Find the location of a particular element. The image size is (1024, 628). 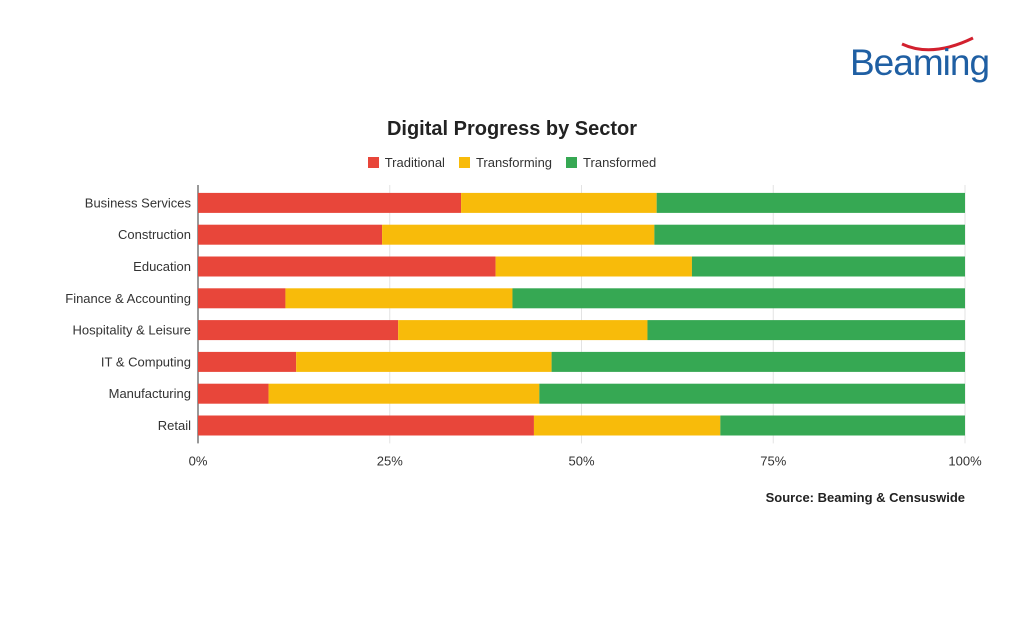

legend-label-traditional: Traditional is located at coordinates (414, 162).